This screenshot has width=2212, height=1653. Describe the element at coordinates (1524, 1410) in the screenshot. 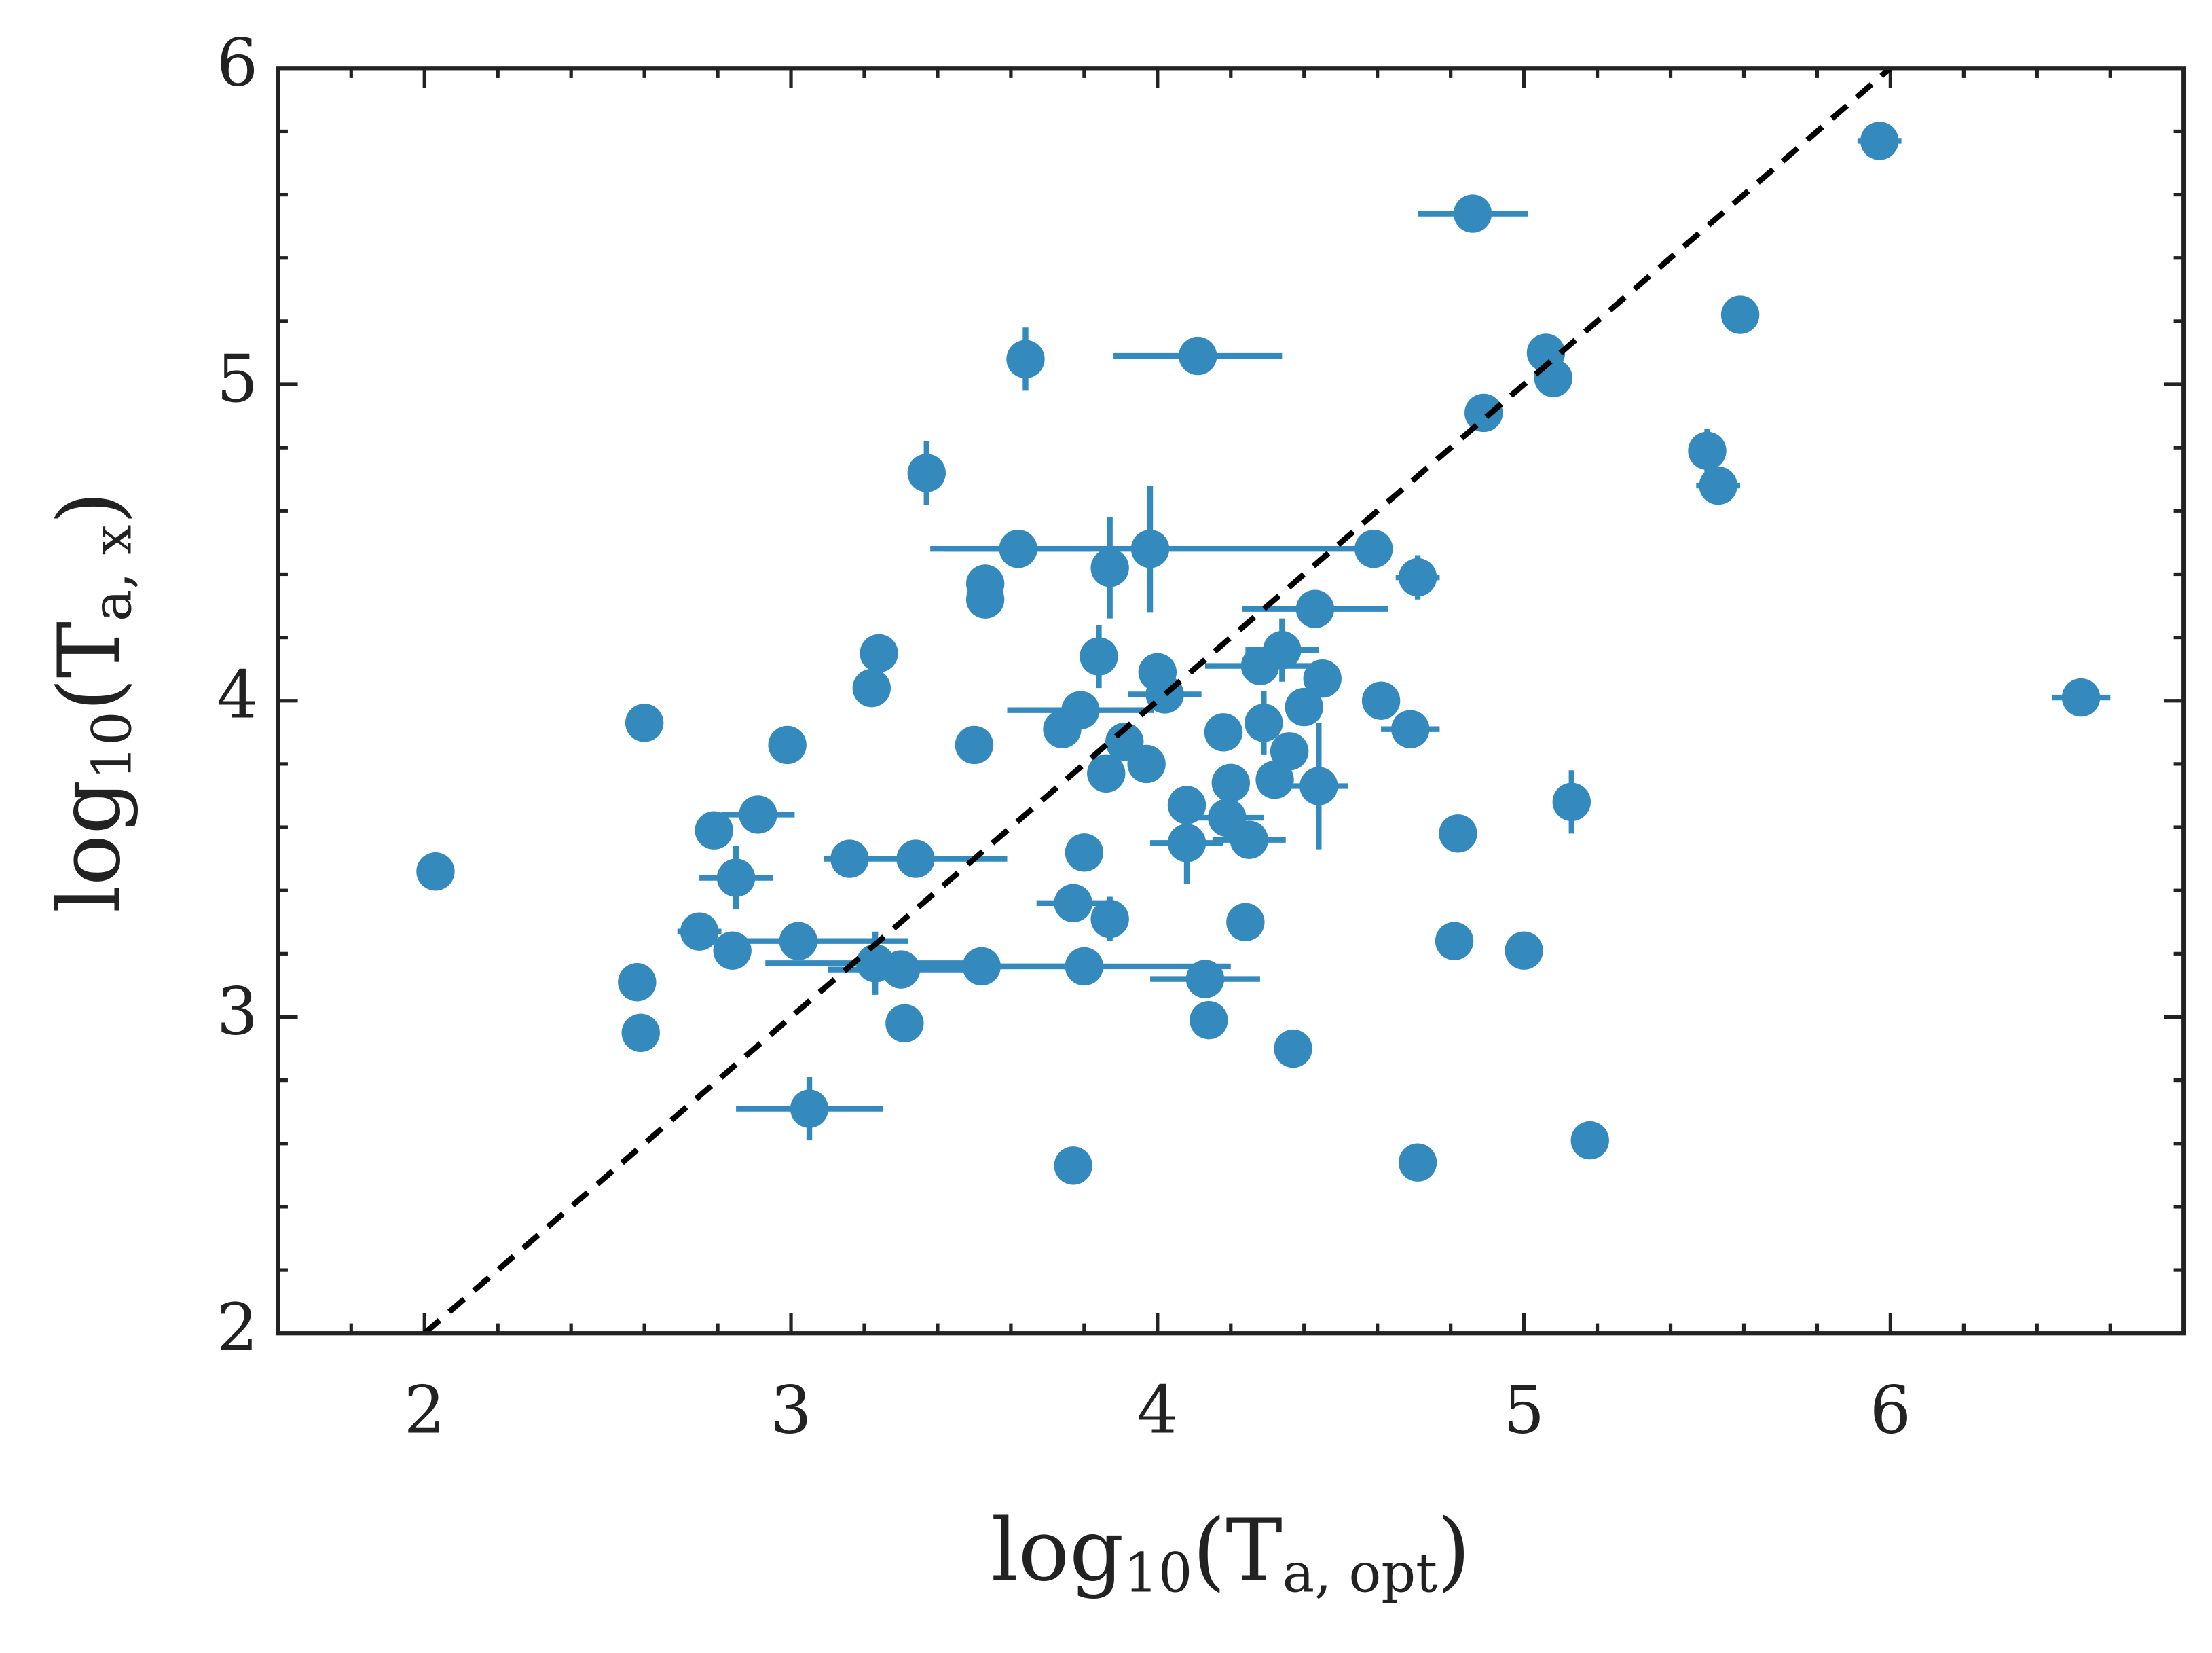

I see `x-tick-label: 5` at that location.